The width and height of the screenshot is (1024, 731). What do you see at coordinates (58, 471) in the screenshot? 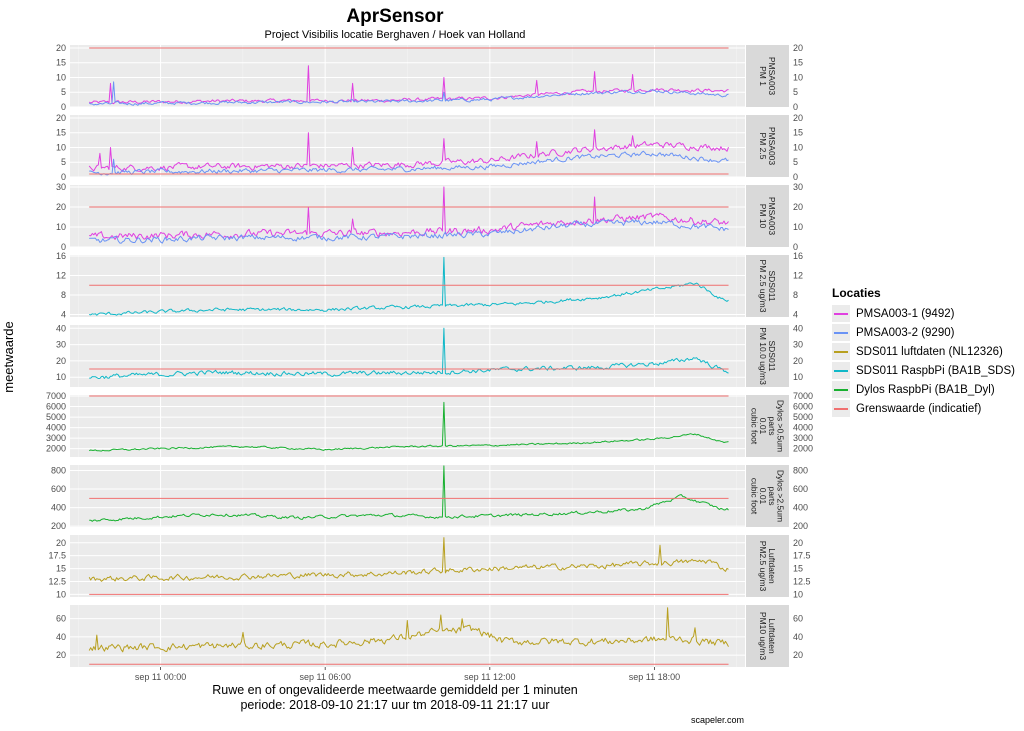
I see `y-tick-label: 800` at bounding box center [58, 471].